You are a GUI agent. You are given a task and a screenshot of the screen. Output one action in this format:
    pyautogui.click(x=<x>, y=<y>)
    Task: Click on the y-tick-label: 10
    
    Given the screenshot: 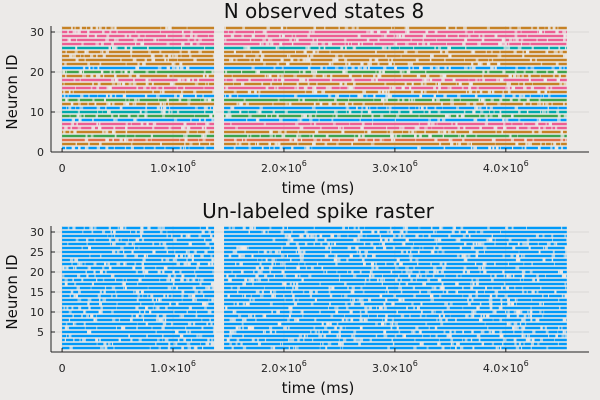 What is the action you would take?
    pyautogui.click(x=37, y=112)
    